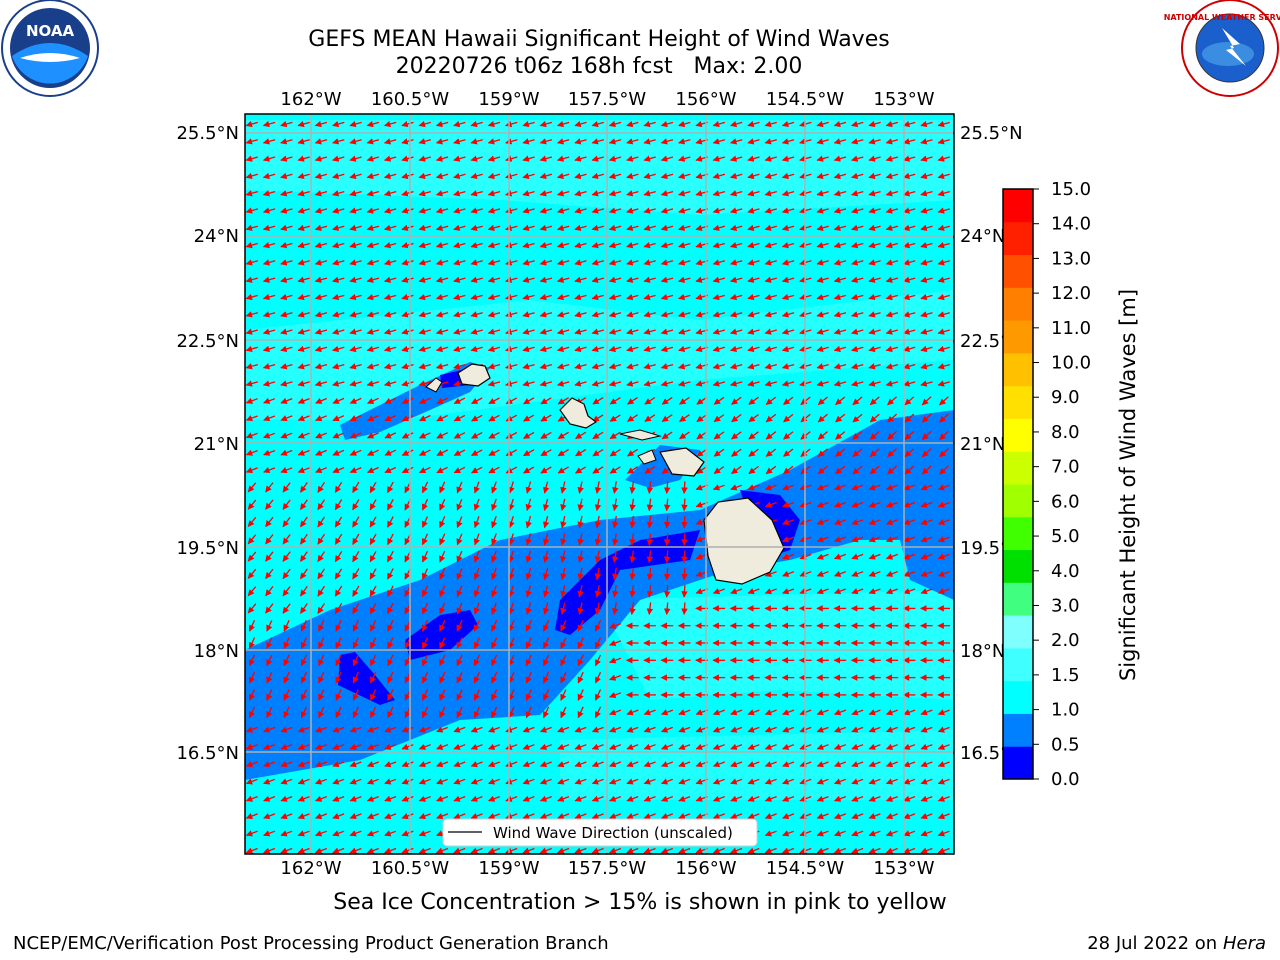 The image size is (1280, 960). What do you see at coordinates (216, 651) in the screenshot?
I see `lat-tick-left: 18°N` at bounding box center [216, 651].